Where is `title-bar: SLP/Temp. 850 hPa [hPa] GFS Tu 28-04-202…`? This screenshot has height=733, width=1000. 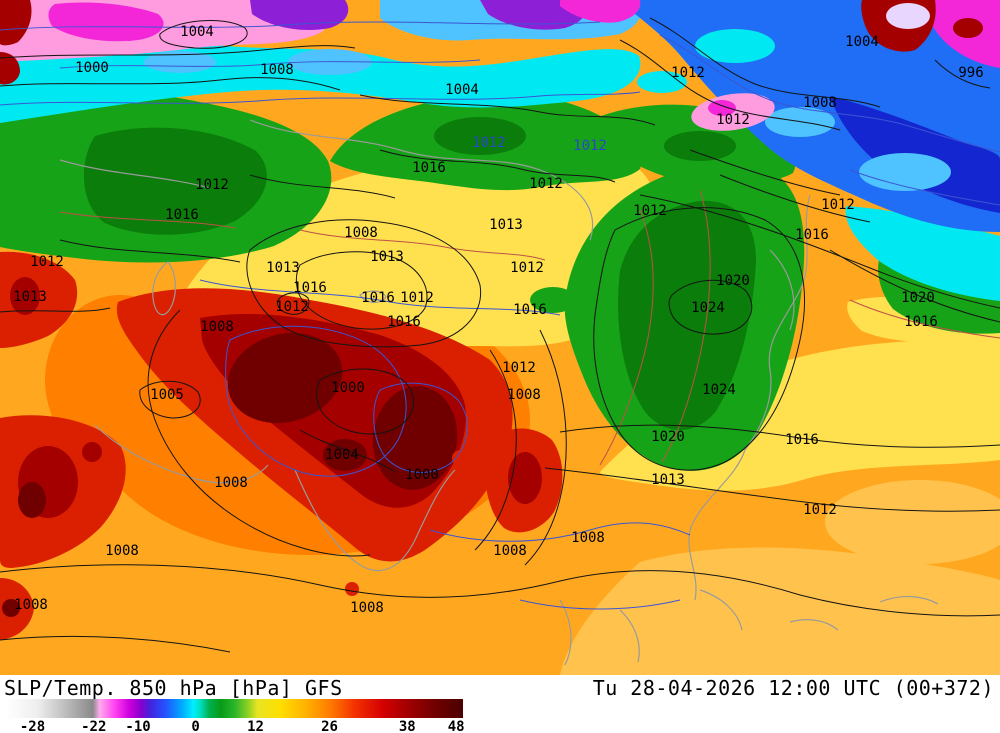
title-bar: SLP/Temp. 850 hPa [hPa] GFS Tu 28-04-202… is located at coordinates (500, 687).